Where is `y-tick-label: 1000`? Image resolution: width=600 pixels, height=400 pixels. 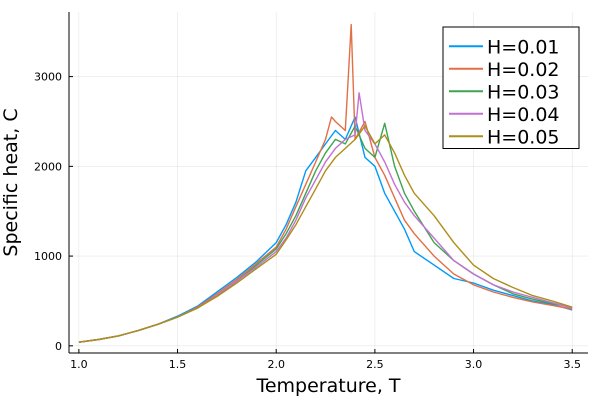
y-tick-label: 1000 is located at coordinates (48, 256).